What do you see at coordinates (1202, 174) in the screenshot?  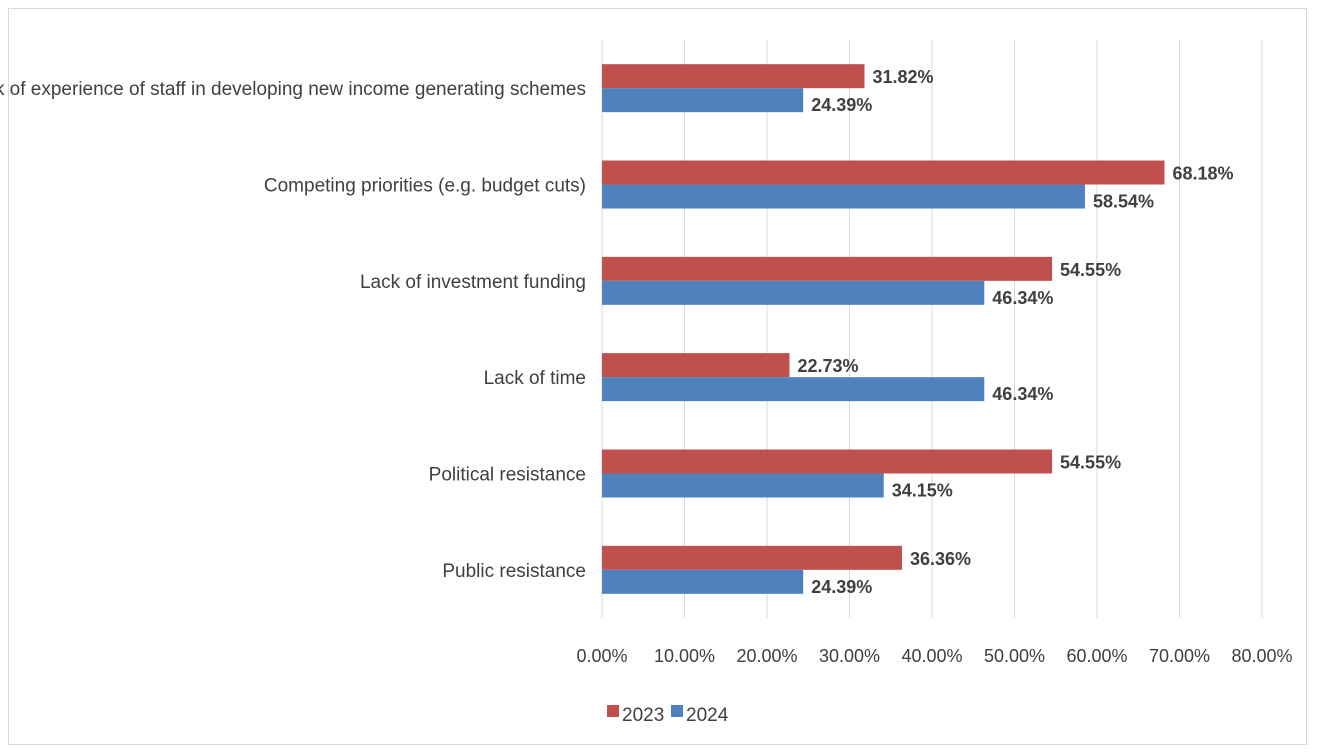 I see `data-label: 68.18%` at bounding box center [1202, 174].